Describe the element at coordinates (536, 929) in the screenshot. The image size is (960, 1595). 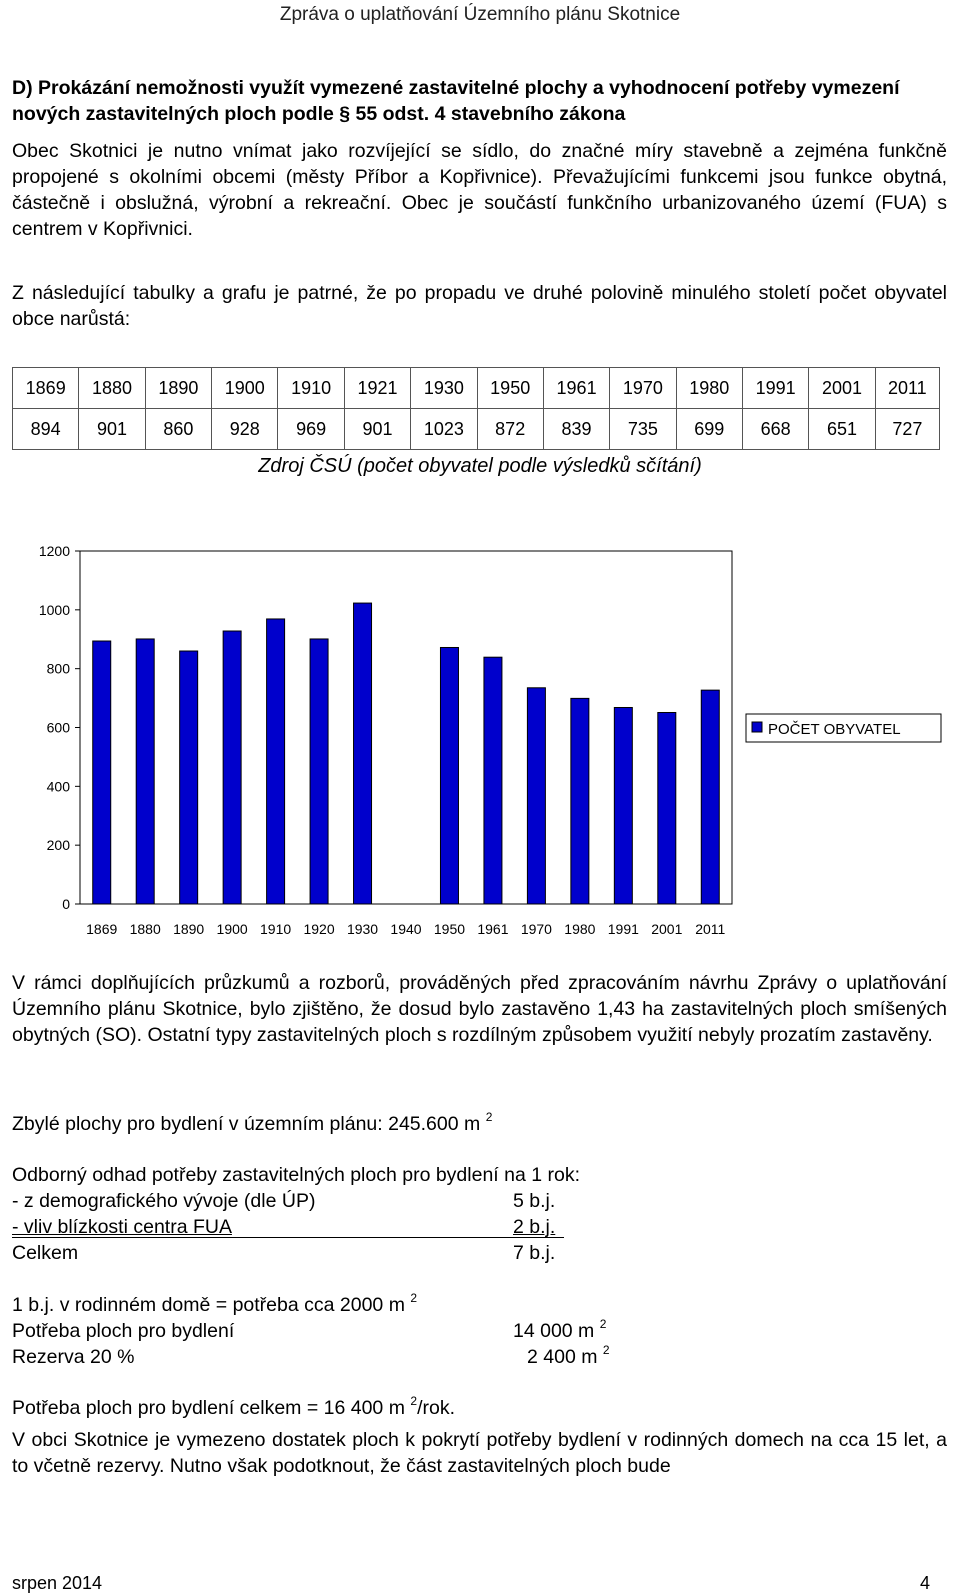
I see `x-tick-label: 1970` at that location.